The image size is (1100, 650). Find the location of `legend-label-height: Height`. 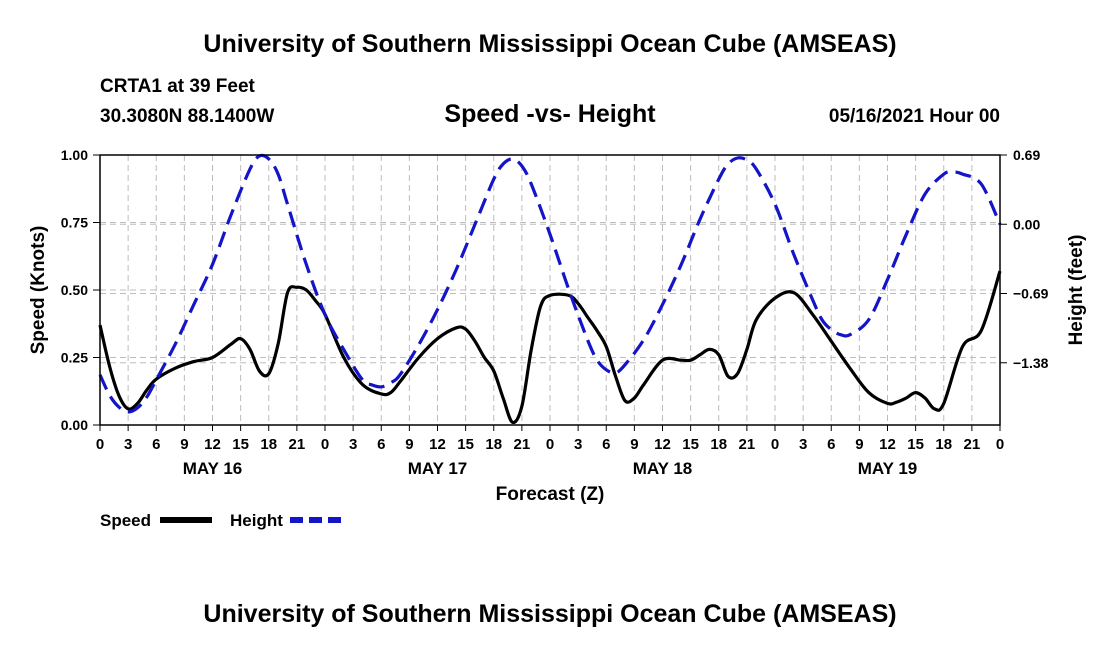

legend-label-height: Height is located at coordinates (256, 520).